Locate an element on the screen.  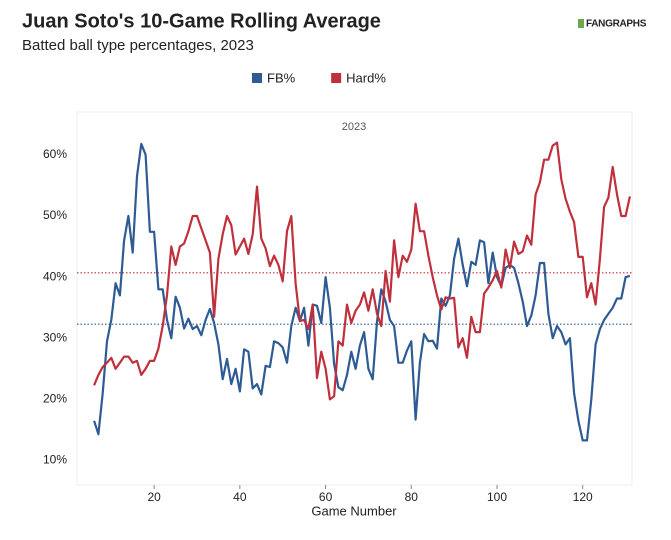
x-tick-label: 40 is located at coordinates (240, 497).